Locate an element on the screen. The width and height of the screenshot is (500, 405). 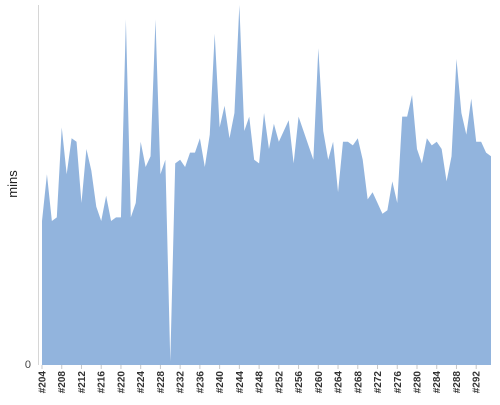
x-tick-label: #248 is located at coordinates (260, 382).